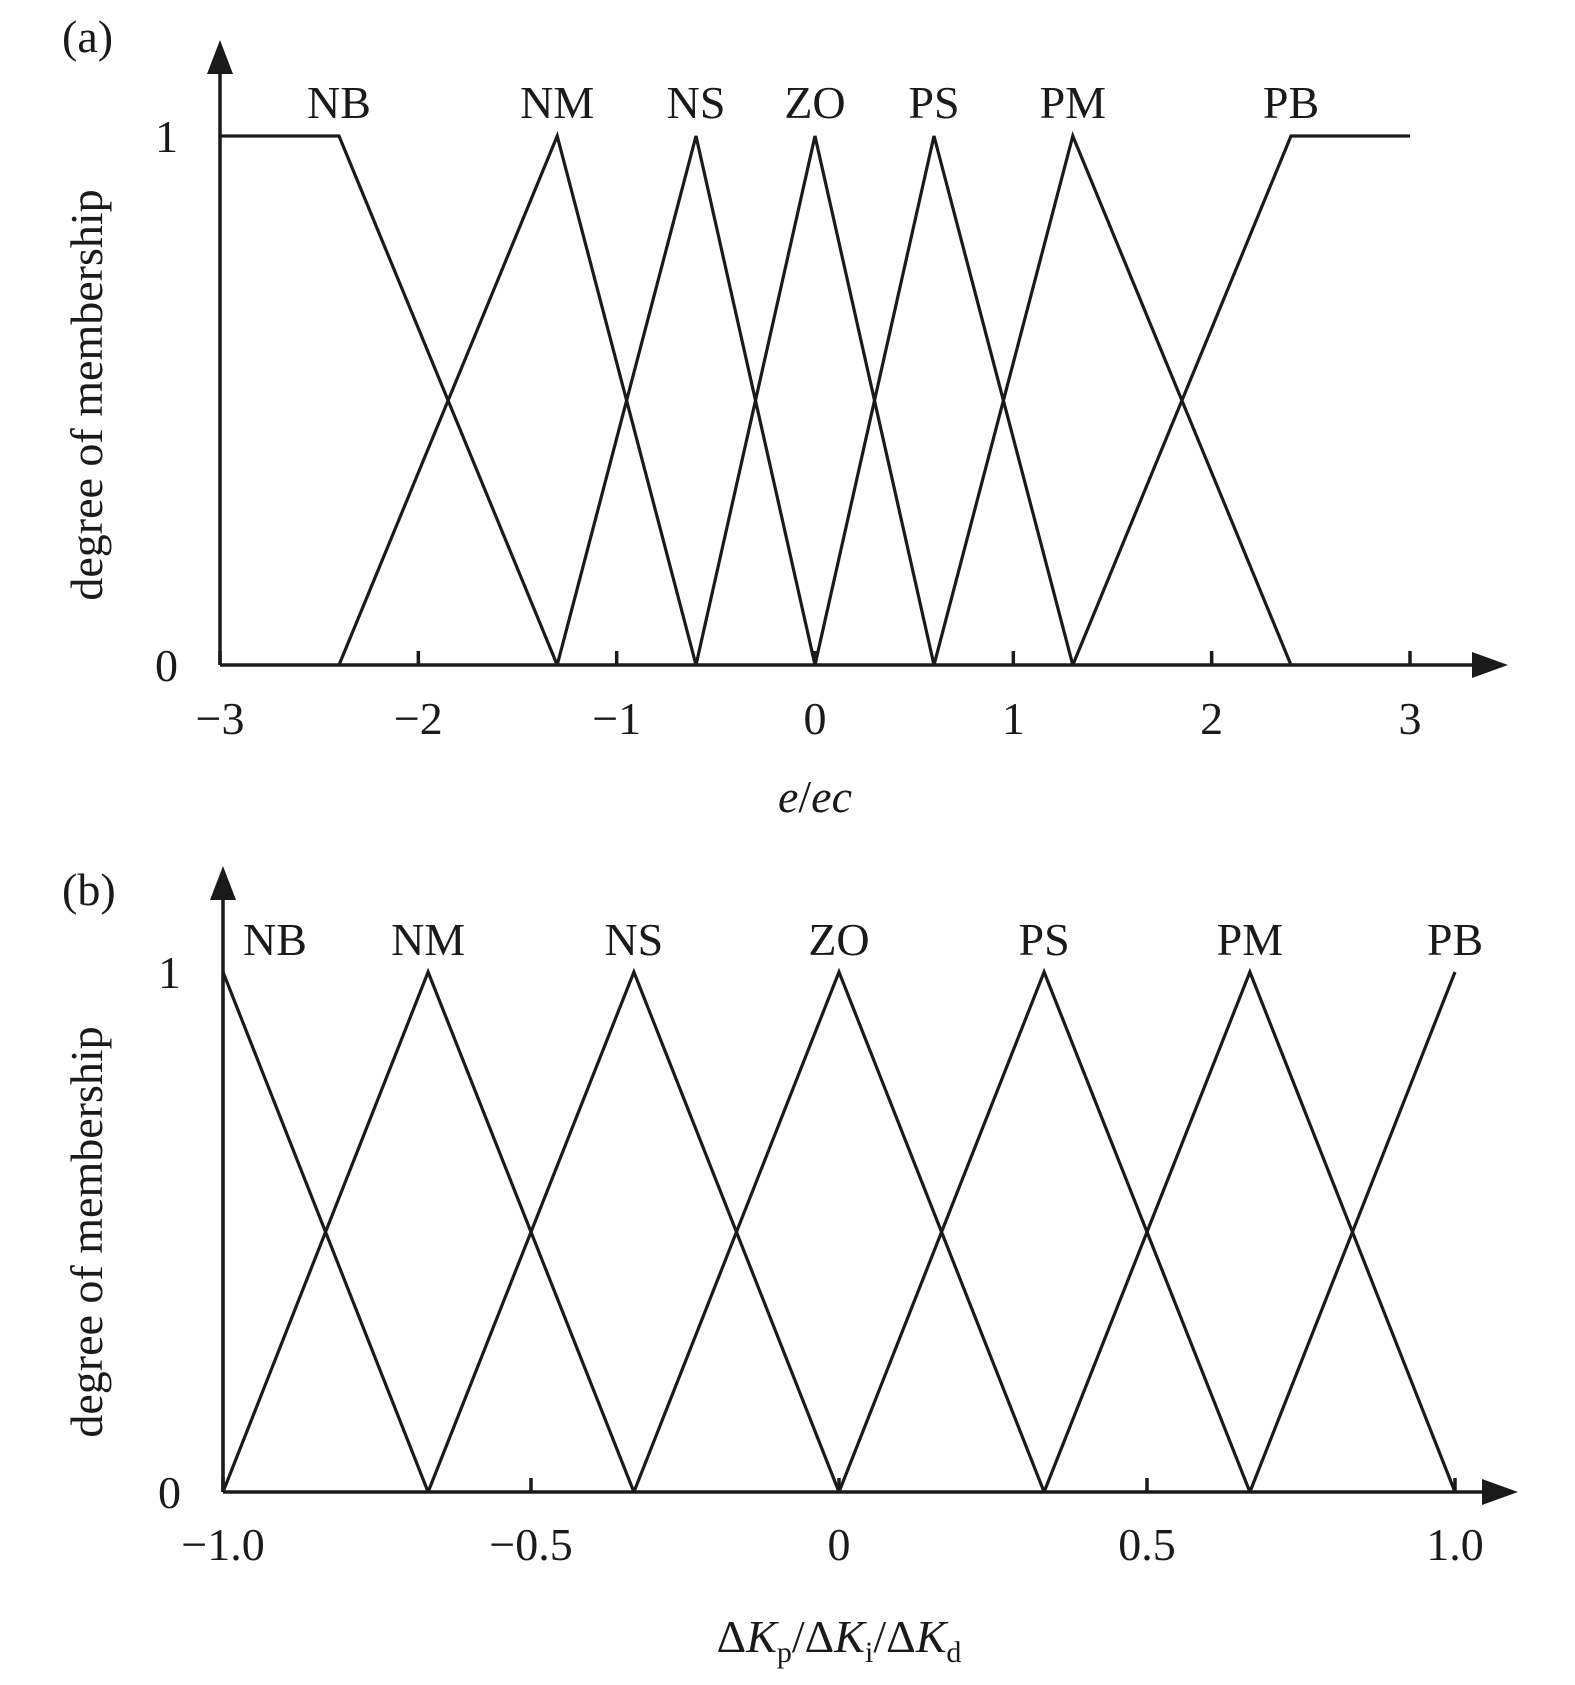 Image resolution: width=1575 pixels, height=1685 pixels. I want to click on x-tick-label: 0.5, so click(1147, 1544).